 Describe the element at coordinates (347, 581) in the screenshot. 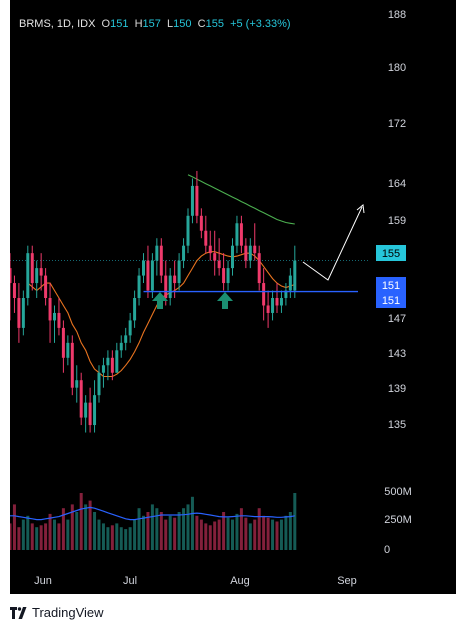

I see `time-tick-label: Sep` at that location.